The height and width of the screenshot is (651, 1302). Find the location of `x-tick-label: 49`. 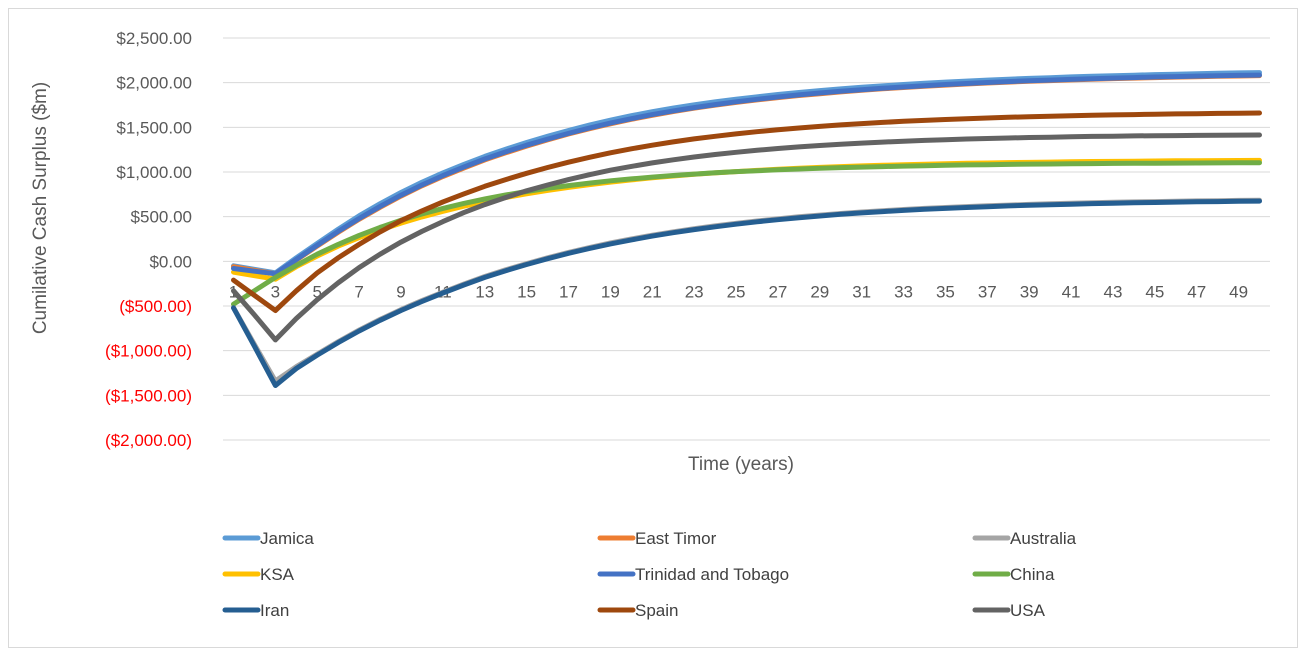

x-tick-label: 49 is located at coordinates (1238, 291).